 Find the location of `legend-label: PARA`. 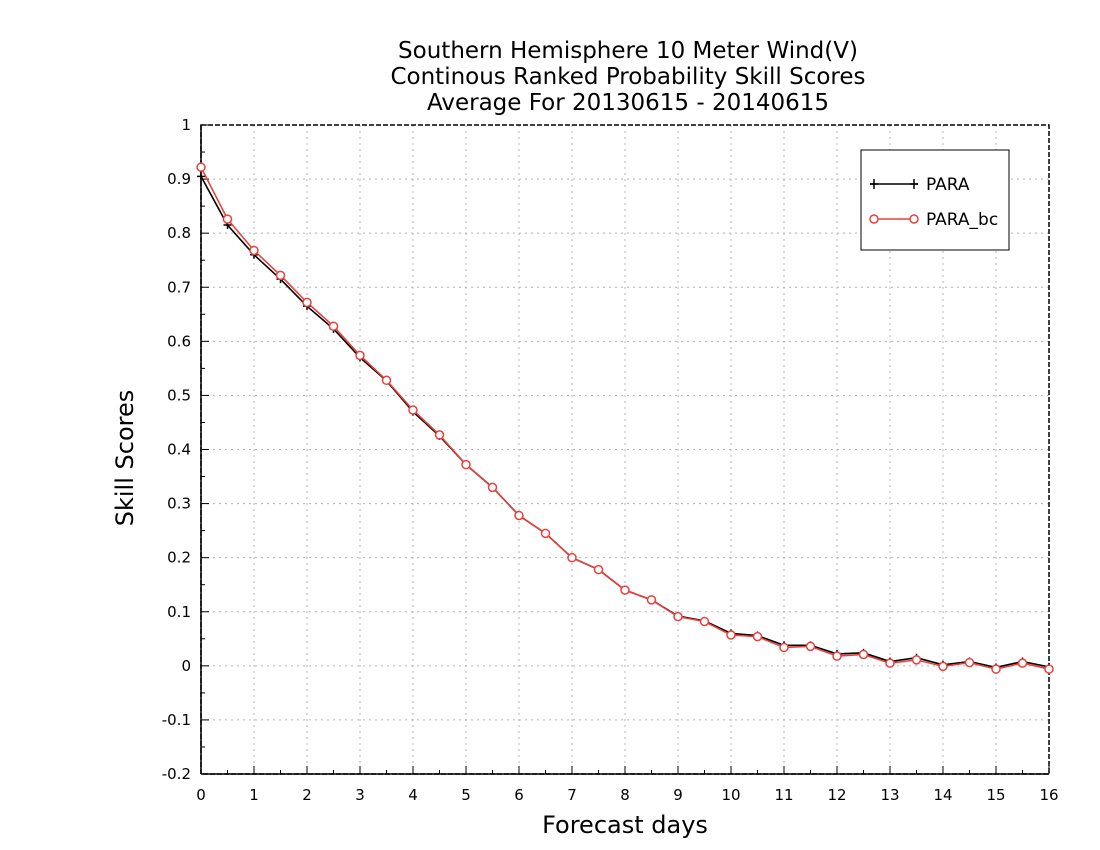

legend-label: PARA is located at coordinates (948, 185).